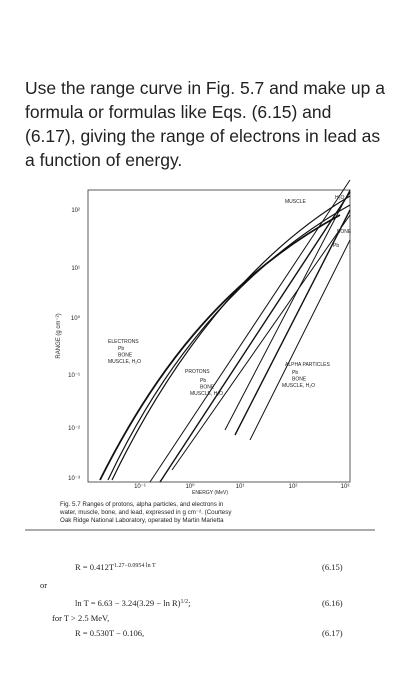 This screenshot has width=400, height=700. What do you see at coordinates (340, 198) in the screenshot?
I see `curve-label: H₂O` at bounding box center [340, 198].